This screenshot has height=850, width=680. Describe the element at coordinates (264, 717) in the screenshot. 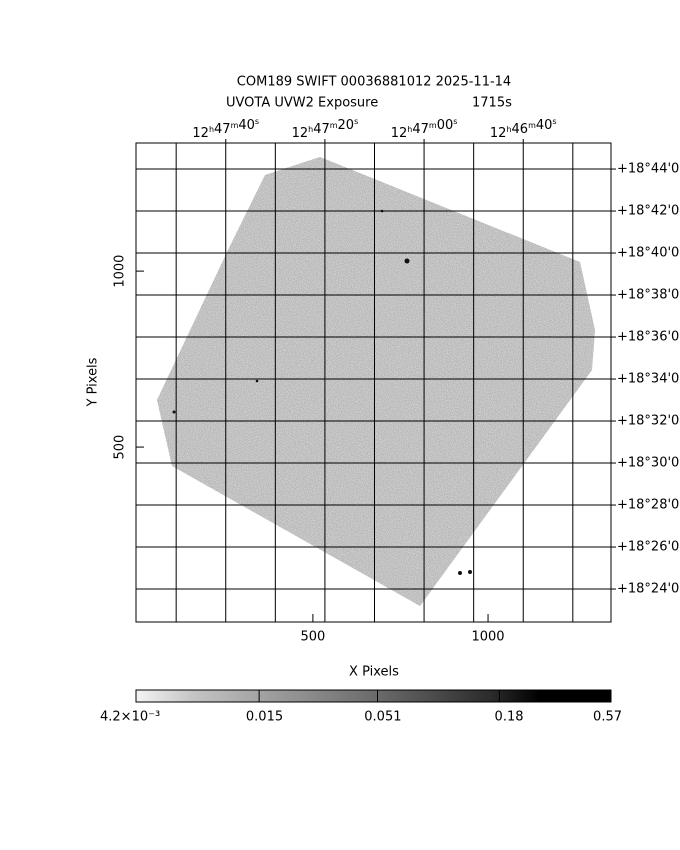

I see `colorbar-tick-label: 0.015` at that location.